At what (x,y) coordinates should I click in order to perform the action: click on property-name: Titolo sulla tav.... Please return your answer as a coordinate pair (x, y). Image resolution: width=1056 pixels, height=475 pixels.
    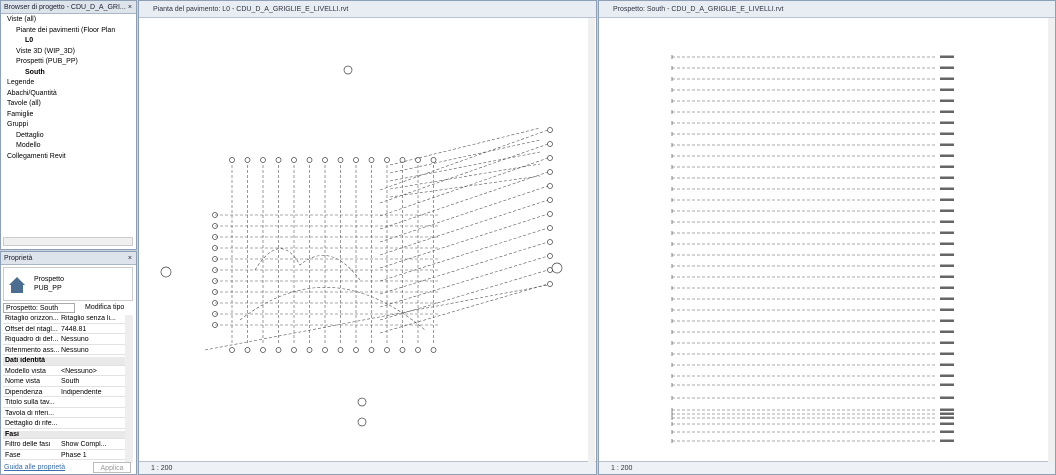
    Looking at the image, I should click on (30, 402).